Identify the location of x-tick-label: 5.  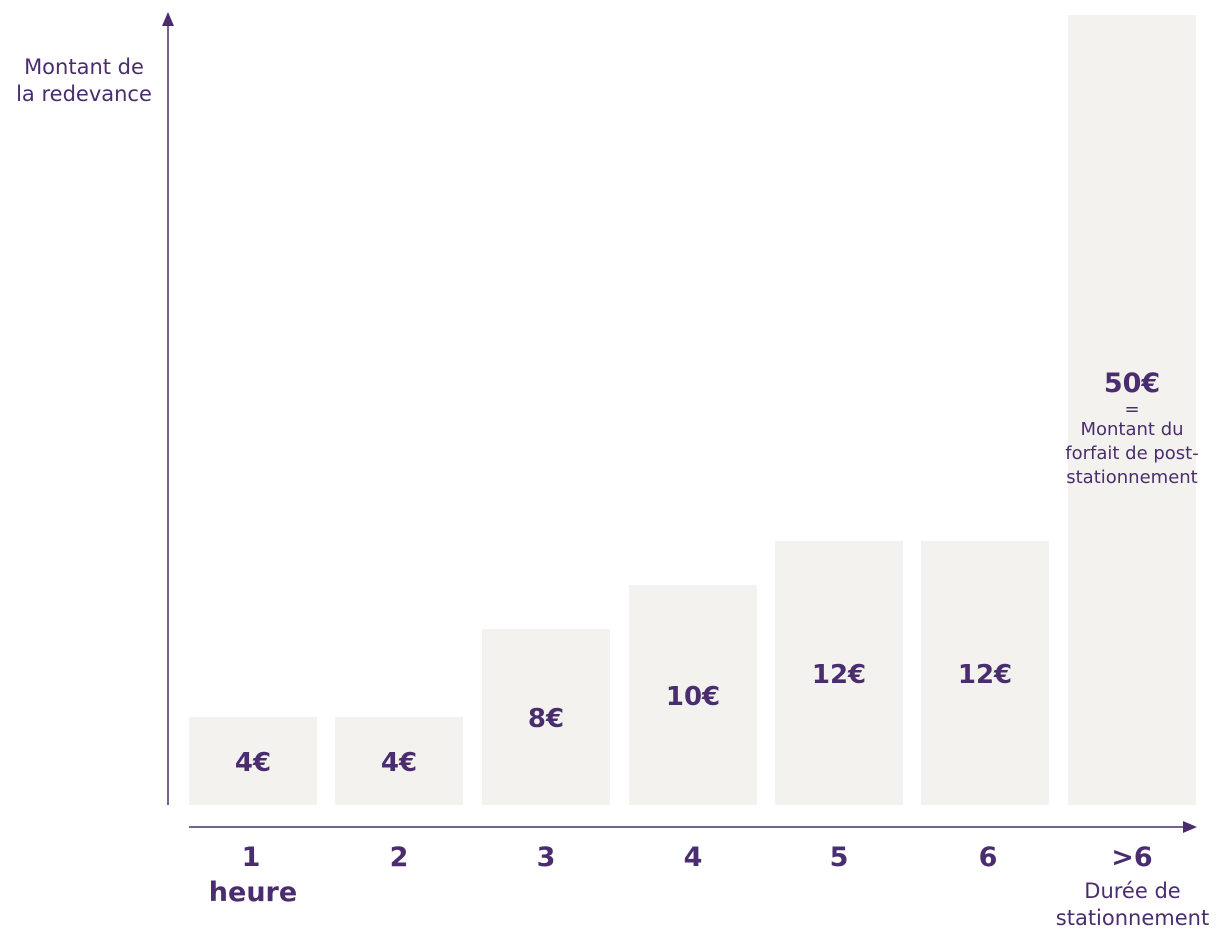
(839, 857).